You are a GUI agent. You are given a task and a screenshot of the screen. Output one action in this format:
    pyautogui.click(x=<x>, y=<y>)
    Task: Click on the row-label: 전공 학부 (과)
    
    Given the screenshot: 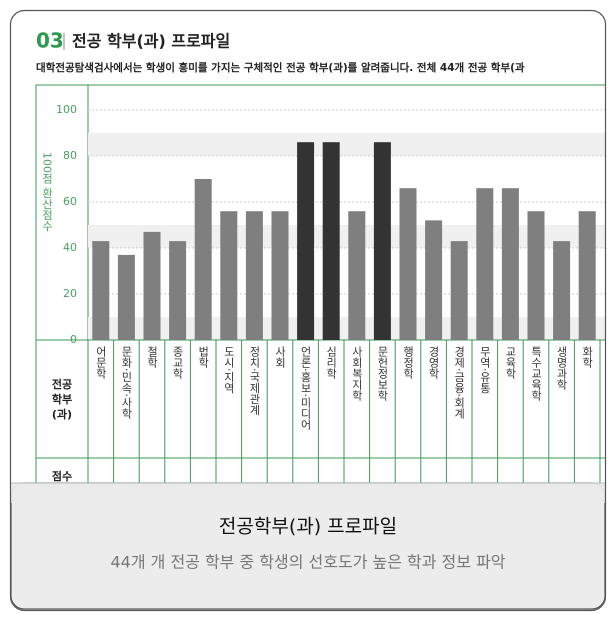 What is the action you would take?
    pyautogui.click(x=62, y=399)
    